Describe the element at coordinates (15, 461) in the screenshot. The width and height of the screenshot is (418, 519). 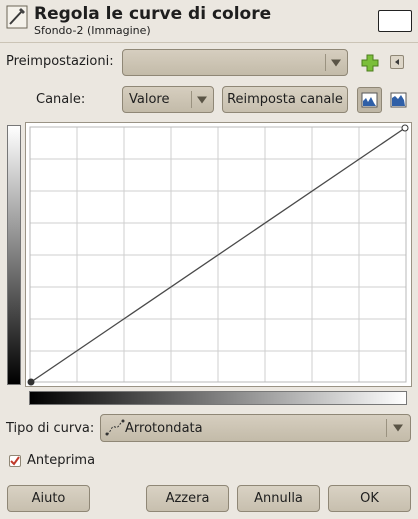
I see `preview-checkbox` at that location.